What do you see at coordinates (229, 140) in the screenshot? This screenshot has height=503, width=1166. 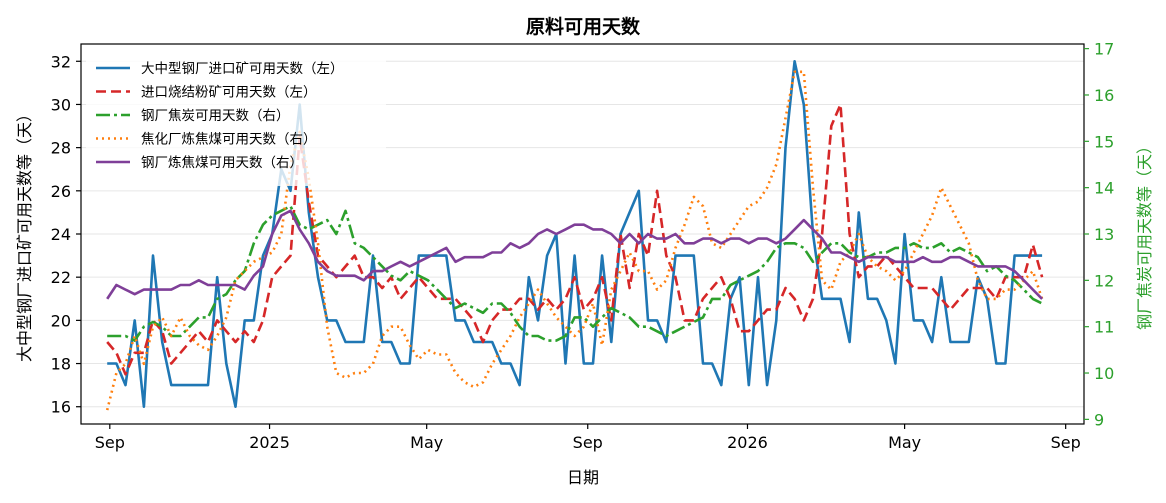 I see `legend-label-4: 焦化厂炼焦煤可用天数（右）` at bounding box center [229, 140].